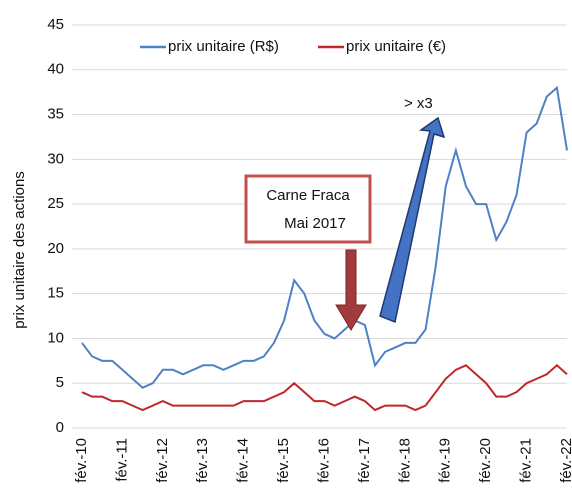  Describe the element at coordinates (396, 46) in the screenshot. I see `legend-label: prix unitaire (€)` at that location.